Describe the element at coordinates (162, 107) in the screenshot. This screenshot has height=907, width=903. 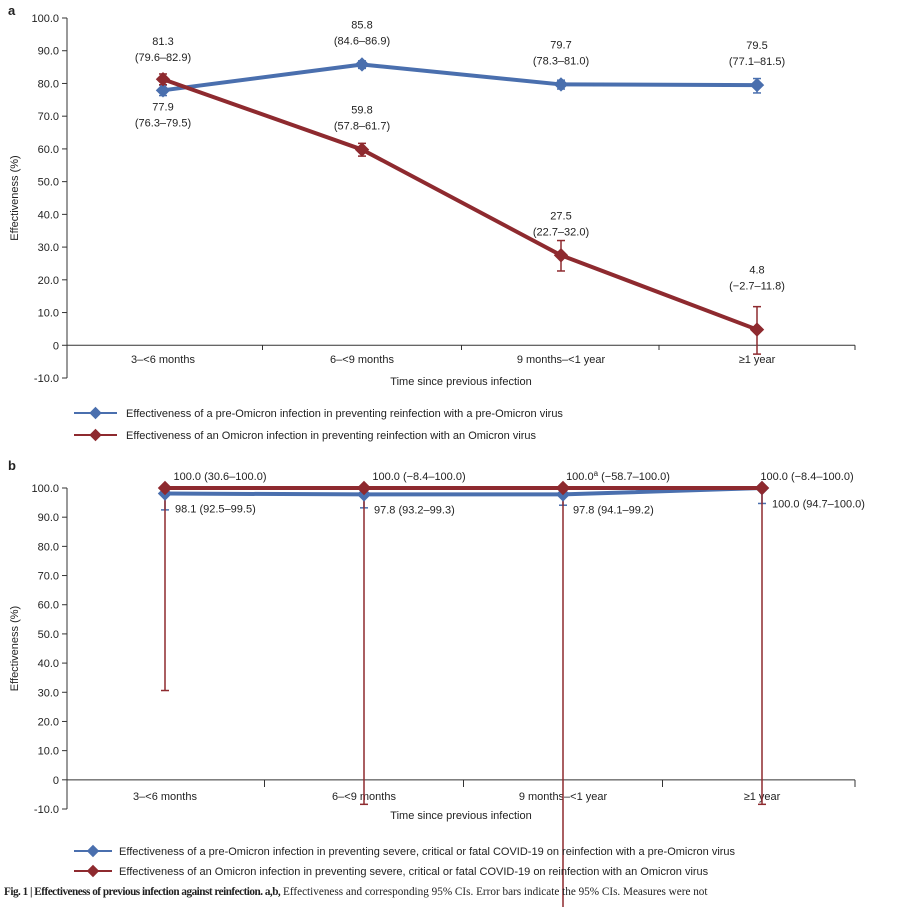
I see `data-label-value: 77.9` at that location.